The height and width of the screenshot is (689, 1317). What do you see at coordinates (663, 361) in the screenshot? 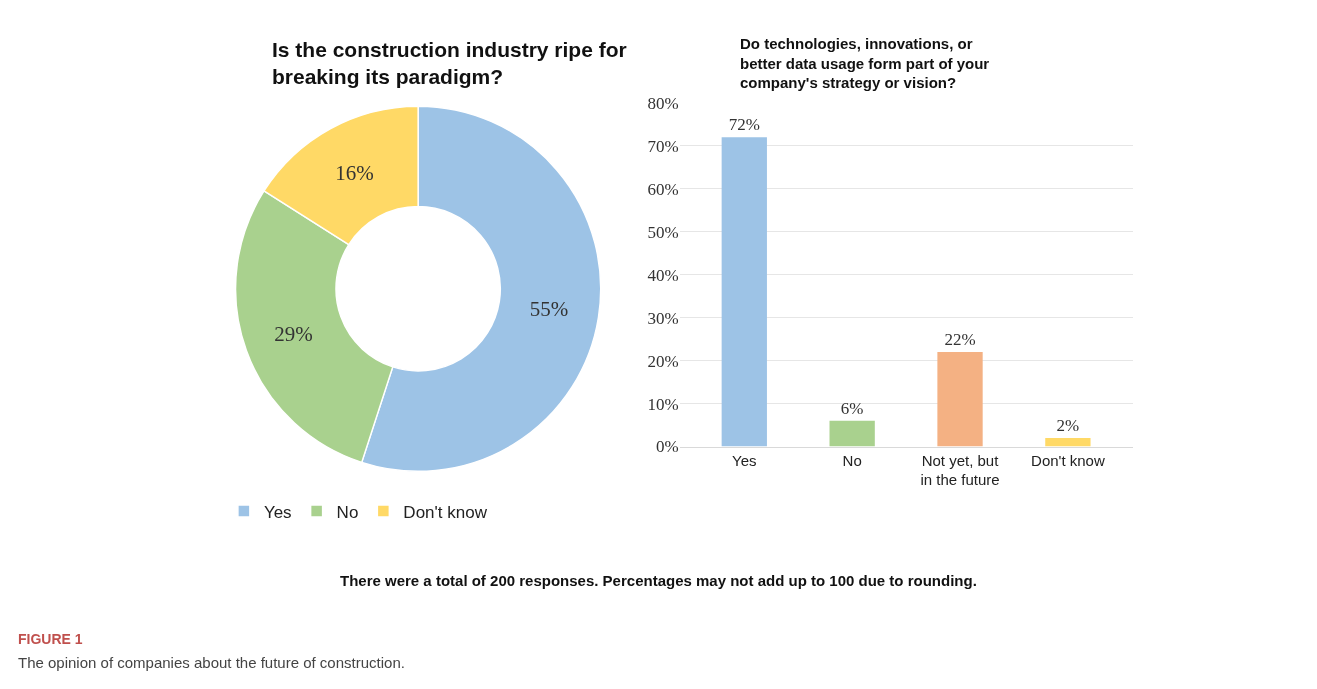
I see `y-tick-label: 20%` at bounding box center [663, 361].